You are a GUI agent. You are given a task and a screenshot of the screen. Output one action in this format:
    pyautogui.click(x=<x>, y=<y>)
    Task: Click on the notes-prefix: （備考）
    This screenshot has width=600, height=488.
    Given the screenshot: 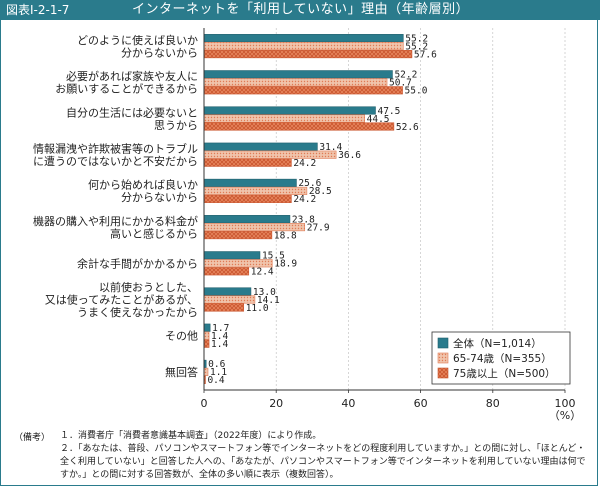 What is the action you would take?
    pyautogui.click(x=32, y=438)
    